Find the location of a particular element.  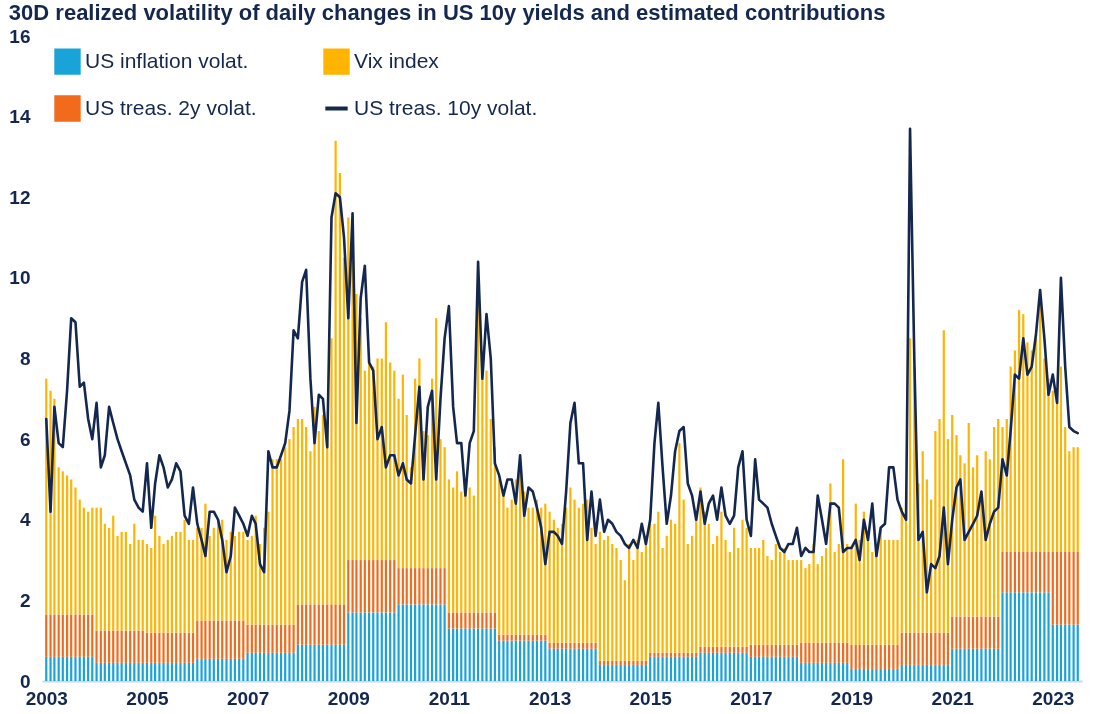

x-tick-label: 2015 is located at coordinates (651, 698).